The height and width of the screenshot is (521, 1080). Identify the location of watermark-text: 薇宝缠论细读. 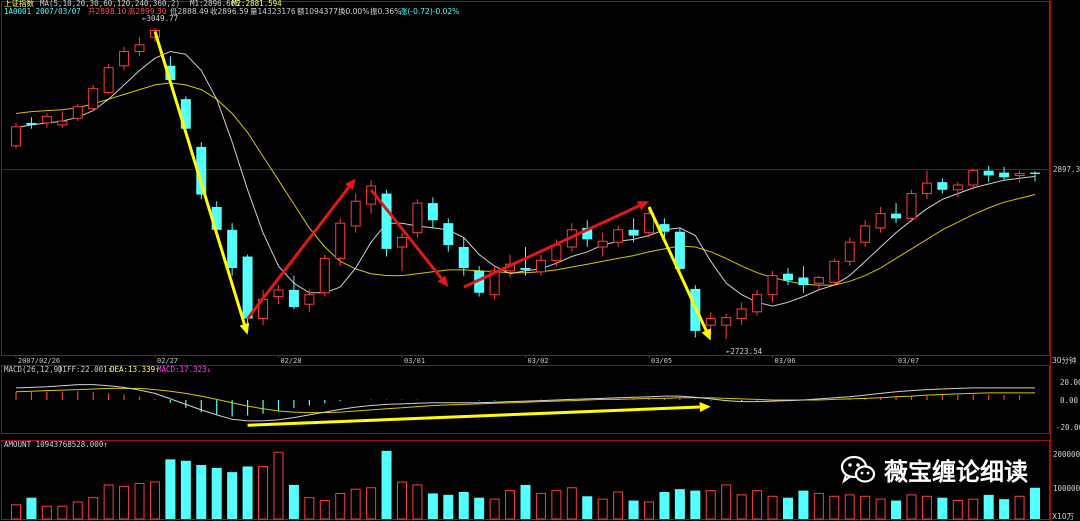
(956, 472).